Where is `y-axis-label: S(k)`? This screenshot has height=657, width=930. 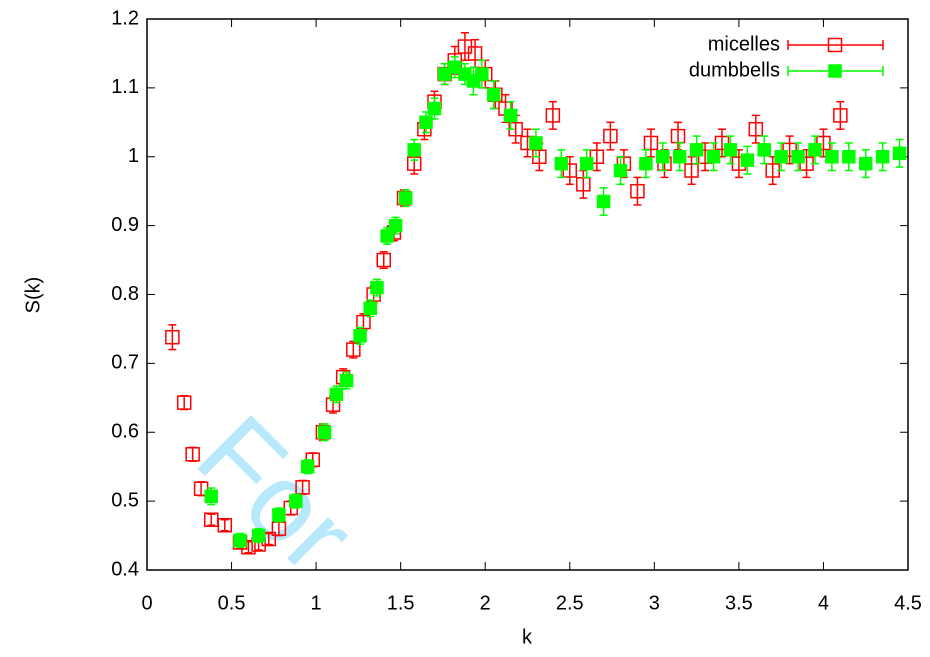 y-axis-label: S(k) is located at coordinates (33, 295).